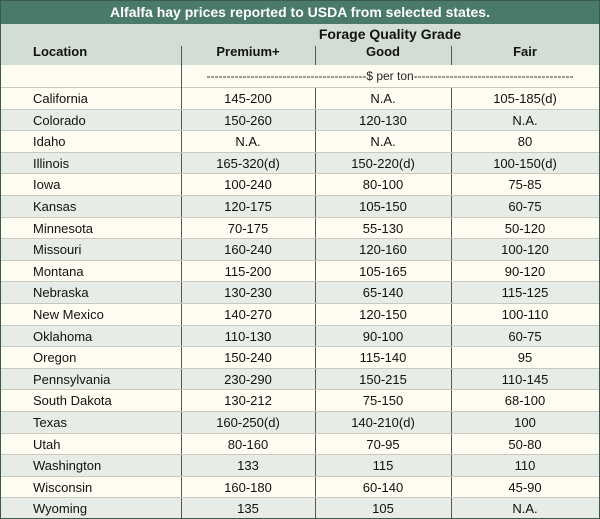 The image size is (600, 519). What do you see at coordinates (248, 271) in the screenshot?
I see `premium-cell: 115-200` at bounding box center [248, 271].